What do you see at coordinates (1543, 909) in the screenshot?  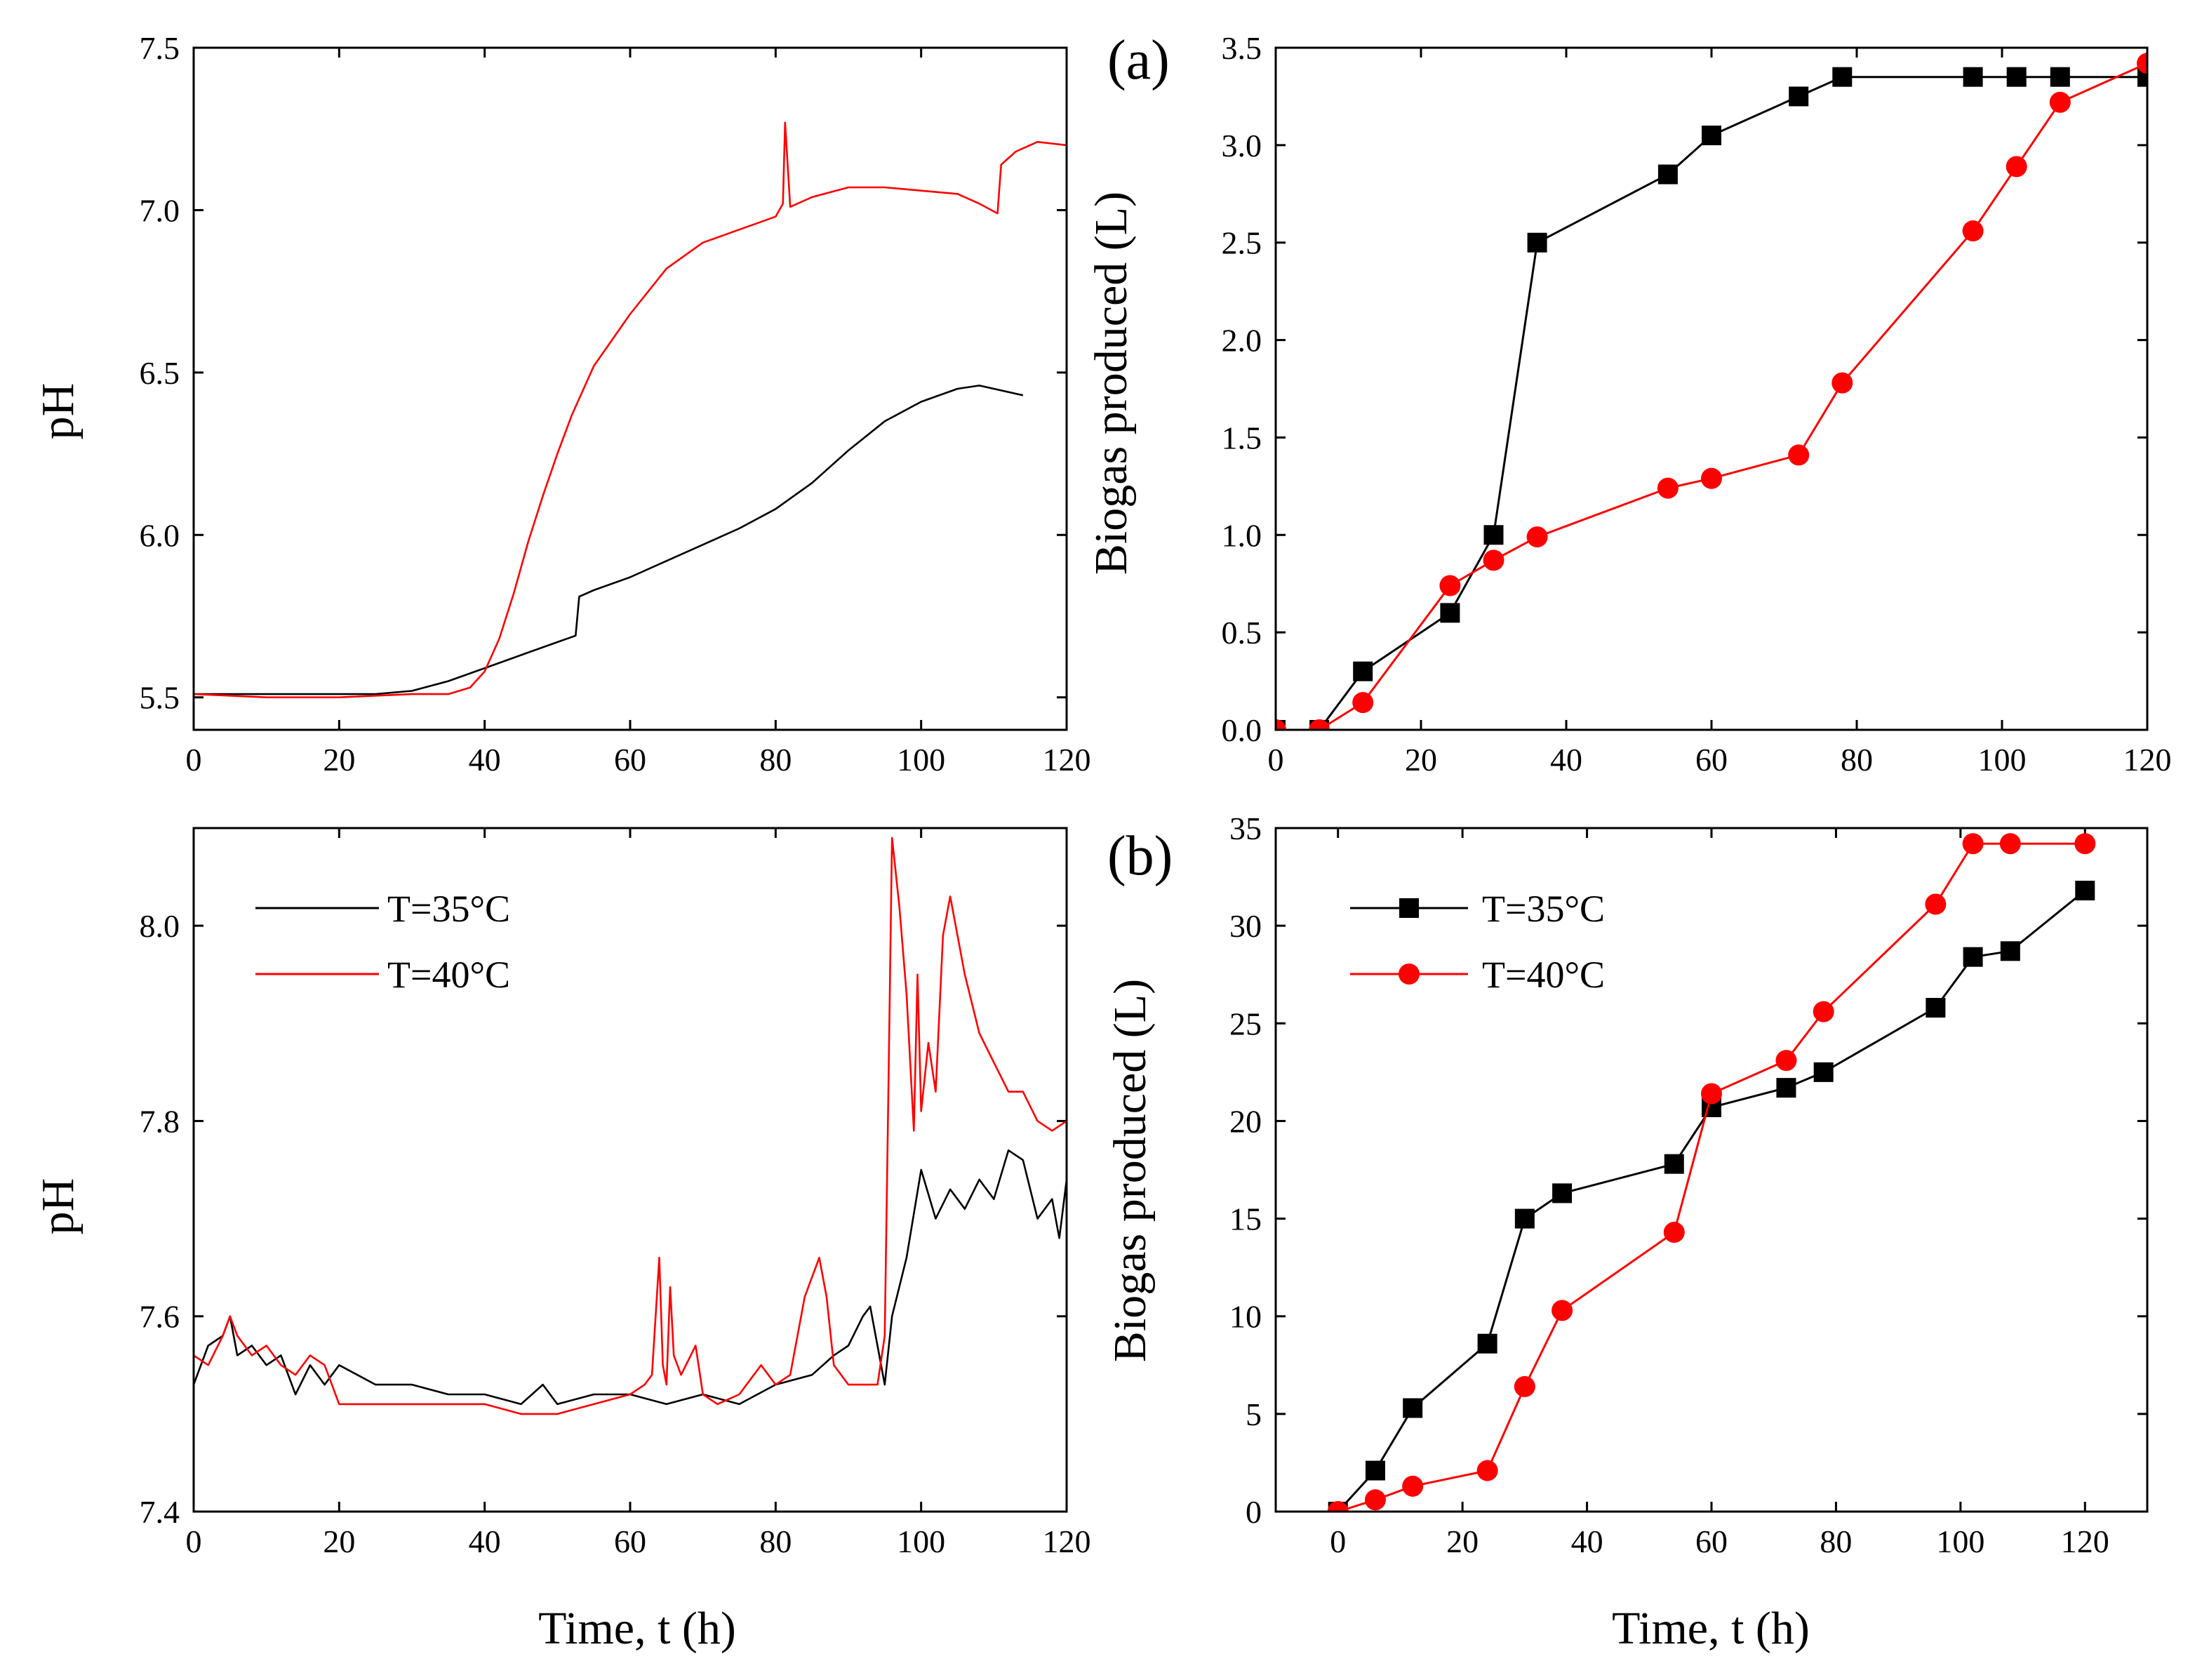 I see `legend-label-35: T=35°C` at bounding box center [1543, 909].